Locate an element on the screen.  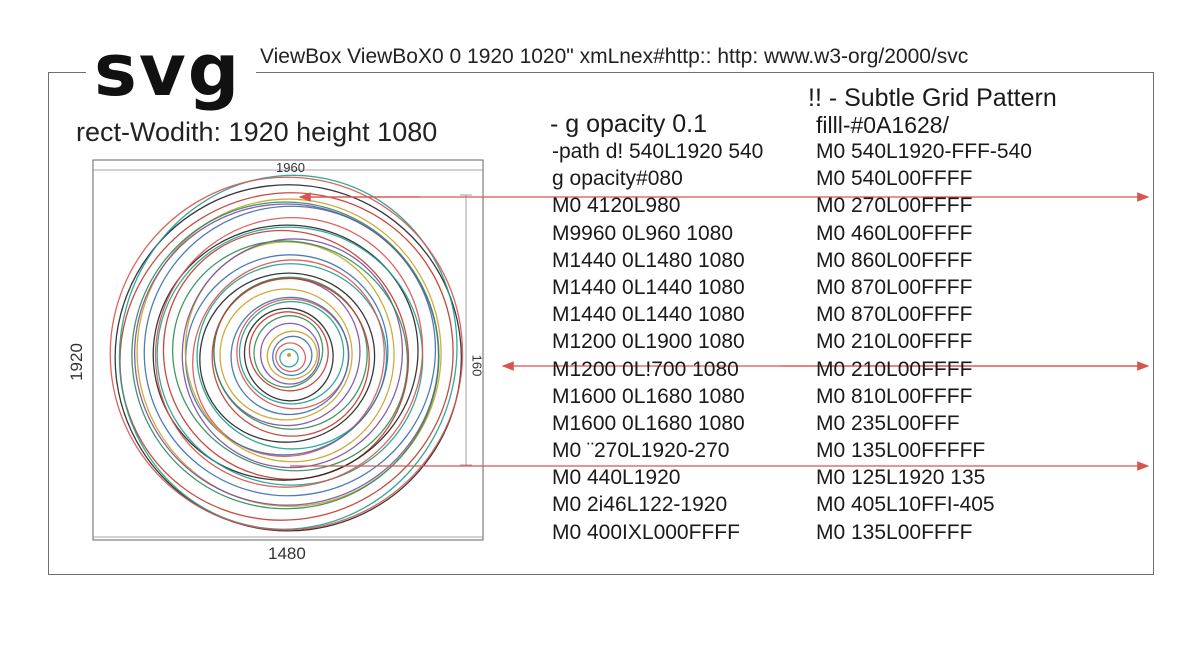
dimension-right-label: 160 is located at coordinates (477, 365).